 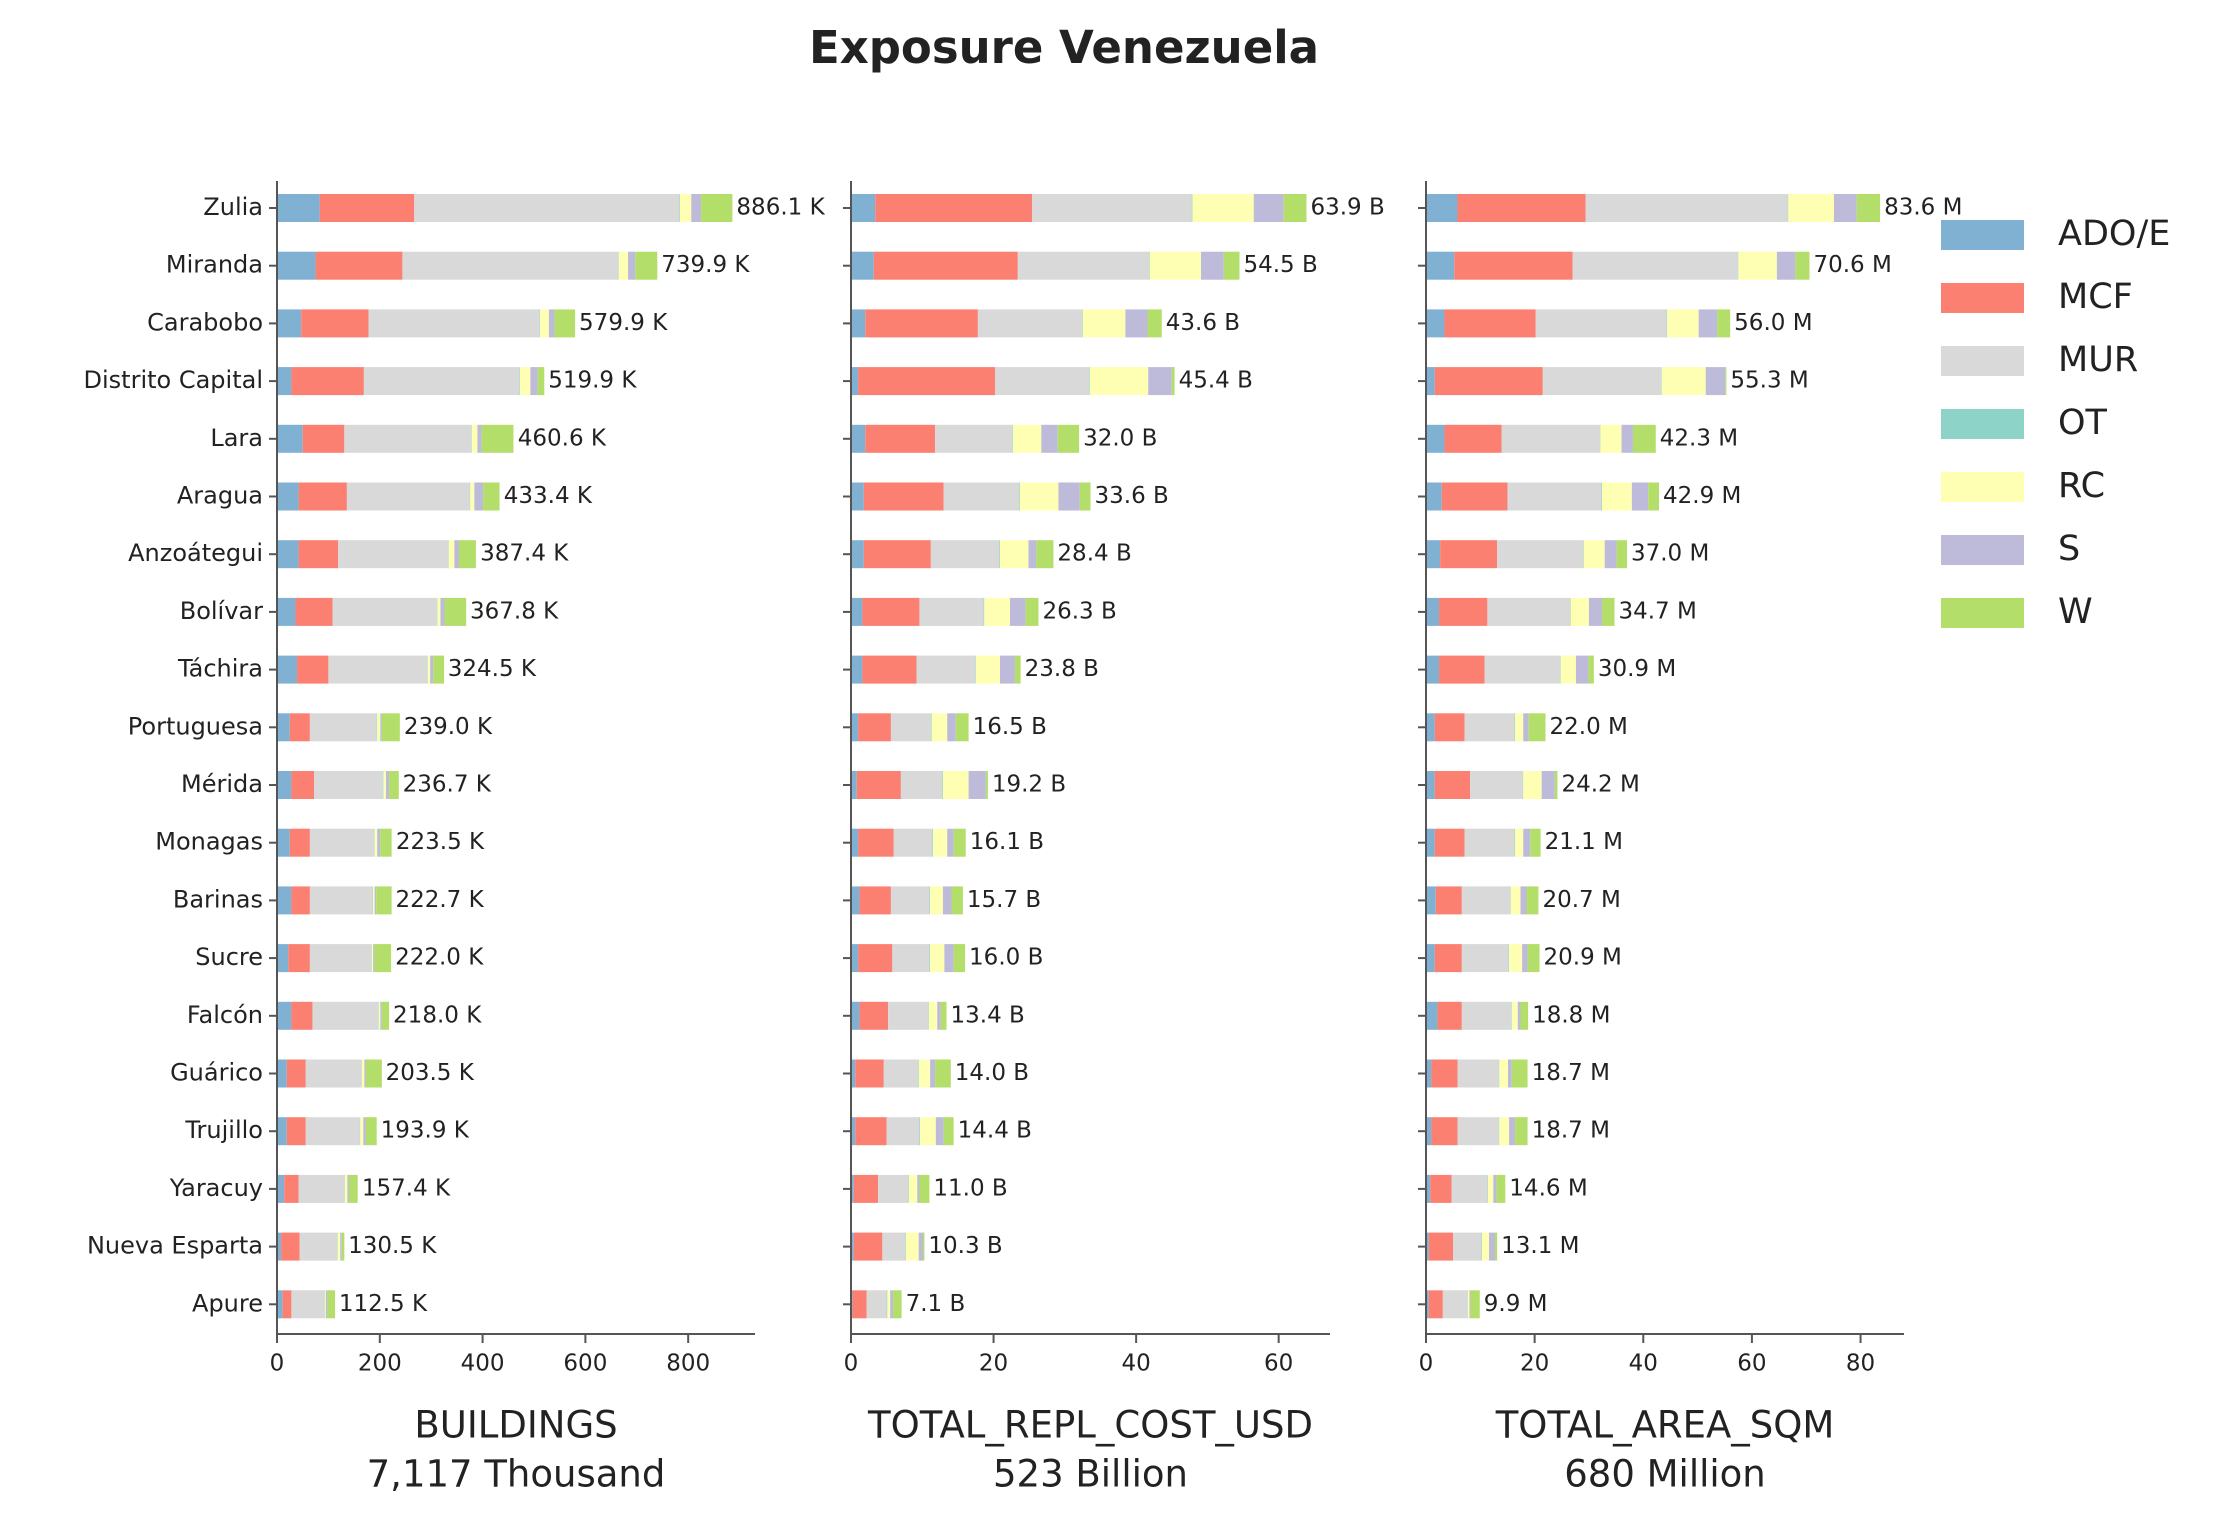 What do you see at coordinates (448, 727) in the screenshot?
I see `total-label: 239.0 K` at bounding box center [448, 727].